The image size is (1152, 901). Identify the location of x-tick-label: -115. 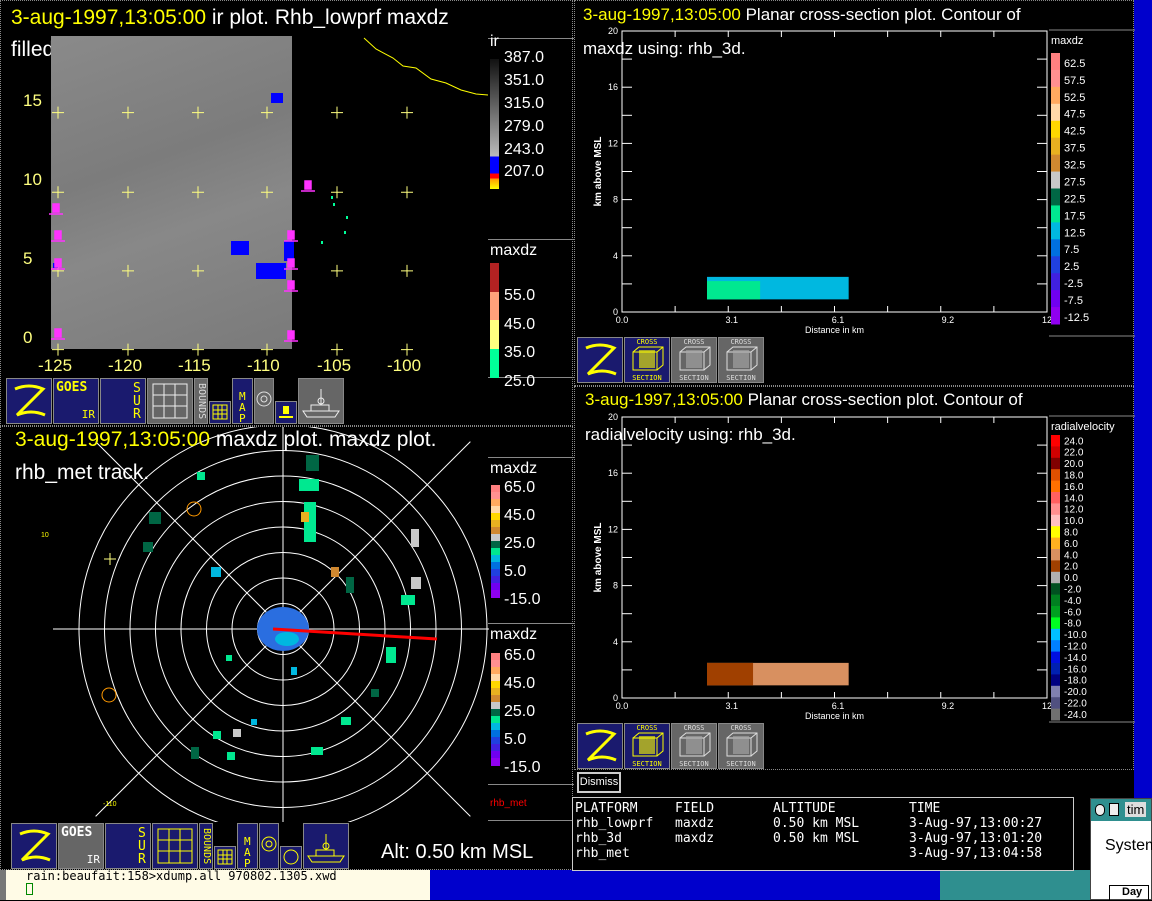
(194, 365).